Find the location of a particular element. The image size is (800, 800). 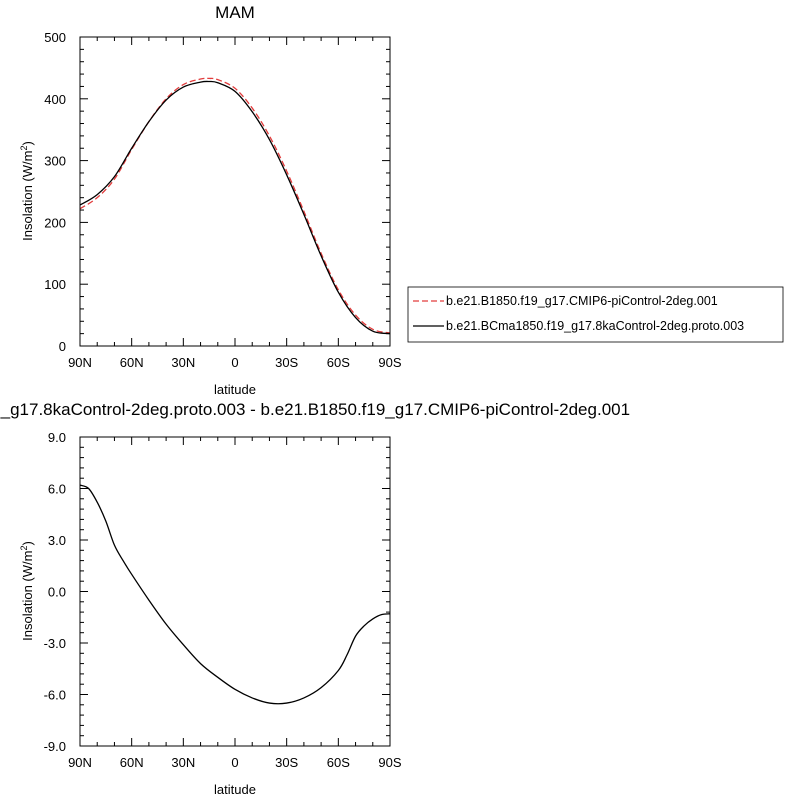

top-chart-title: MAM is located at coordinates (235, 12).